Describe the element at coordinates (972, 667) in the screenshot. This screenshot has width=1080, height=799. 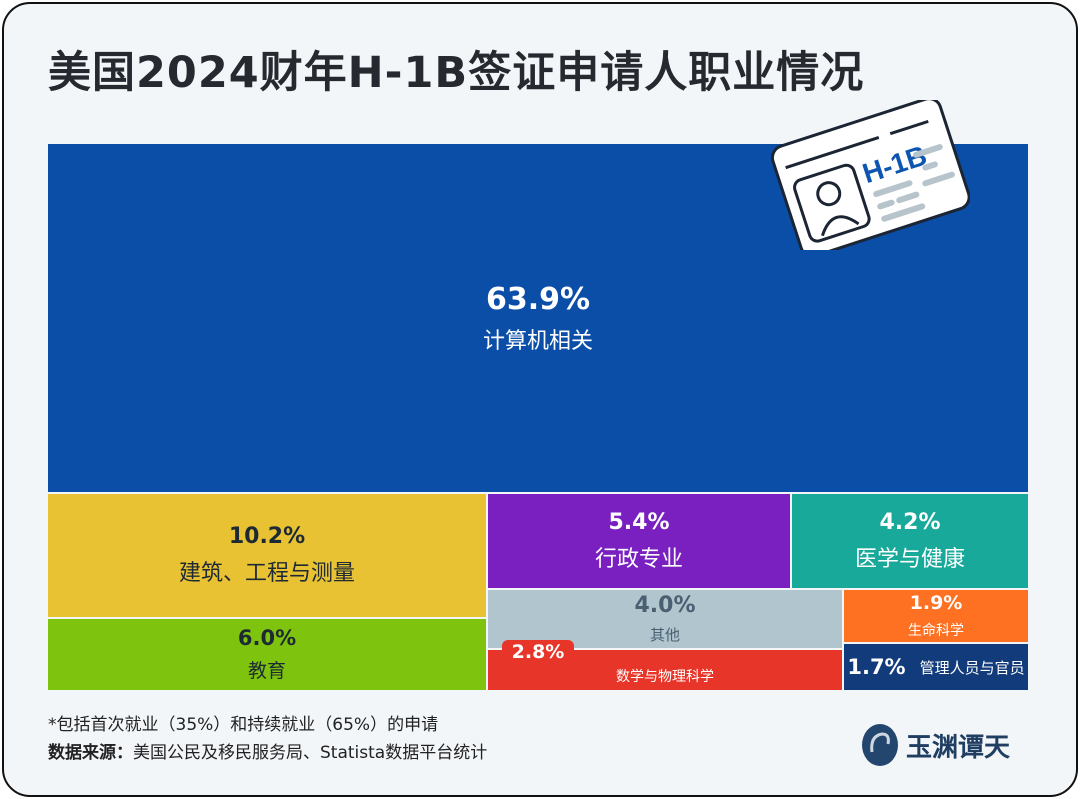
I see `cell-label: 管理人员与官员` at that location.